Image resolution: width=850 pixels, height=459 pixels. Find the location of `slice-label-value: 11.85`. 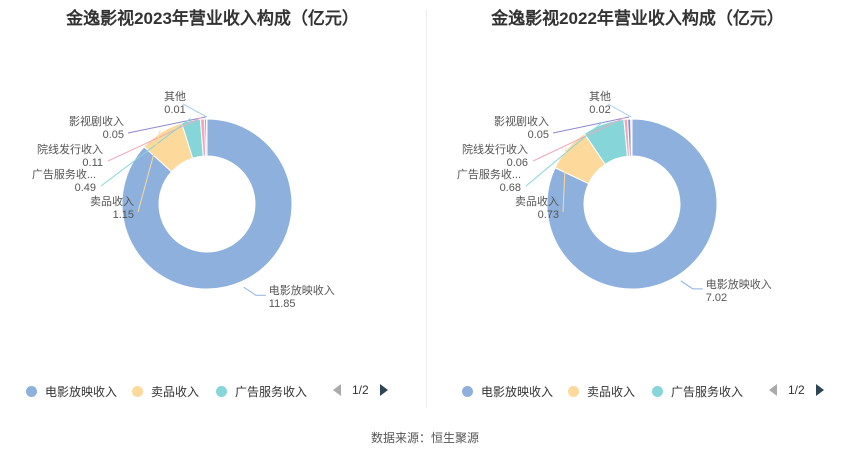

slice-label-value: 11.85 is located at coordinates (282, 304).